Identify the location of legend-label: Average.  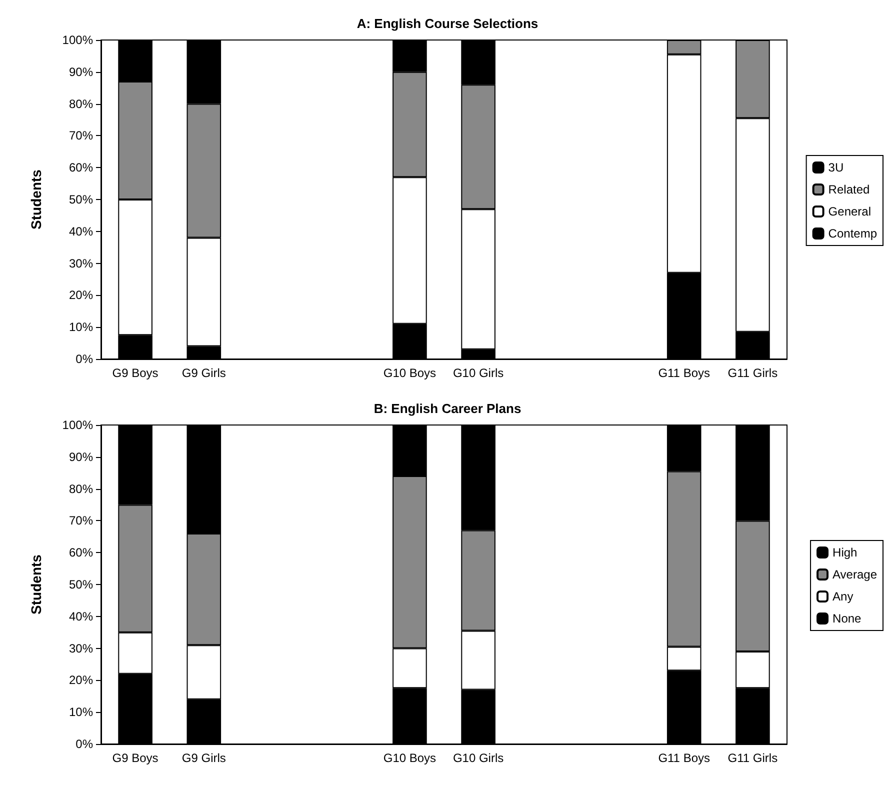
(855, 575).